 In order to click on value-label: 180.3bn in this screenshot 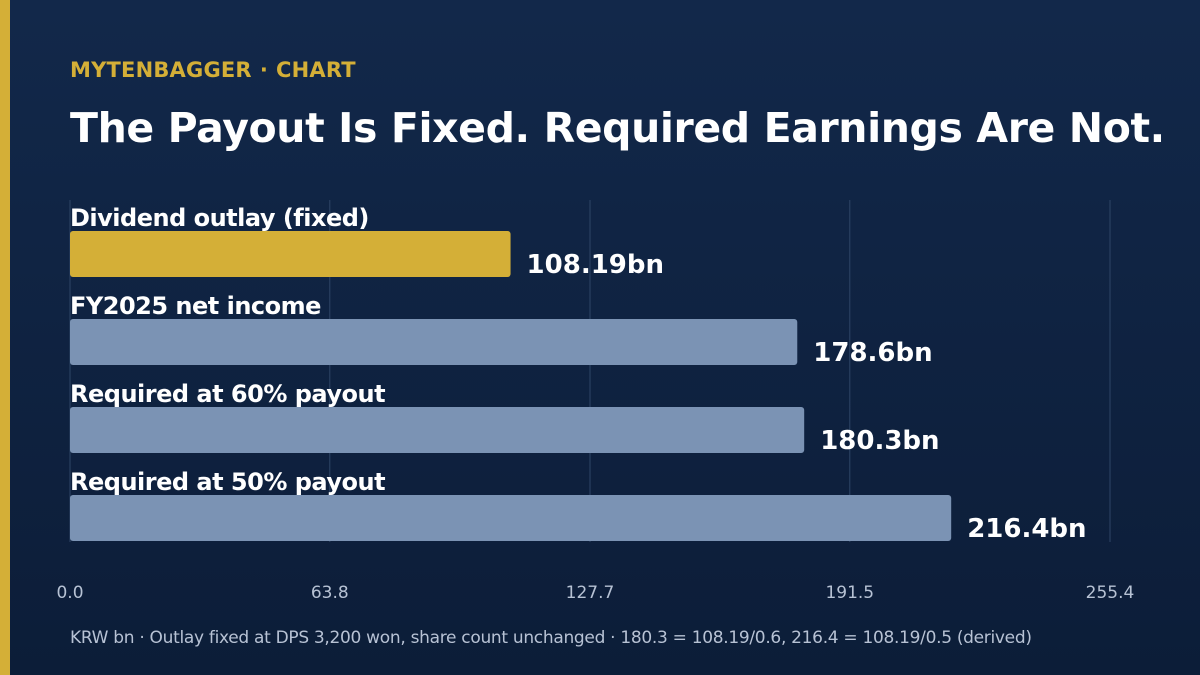, I will do `click(879, 441)`.